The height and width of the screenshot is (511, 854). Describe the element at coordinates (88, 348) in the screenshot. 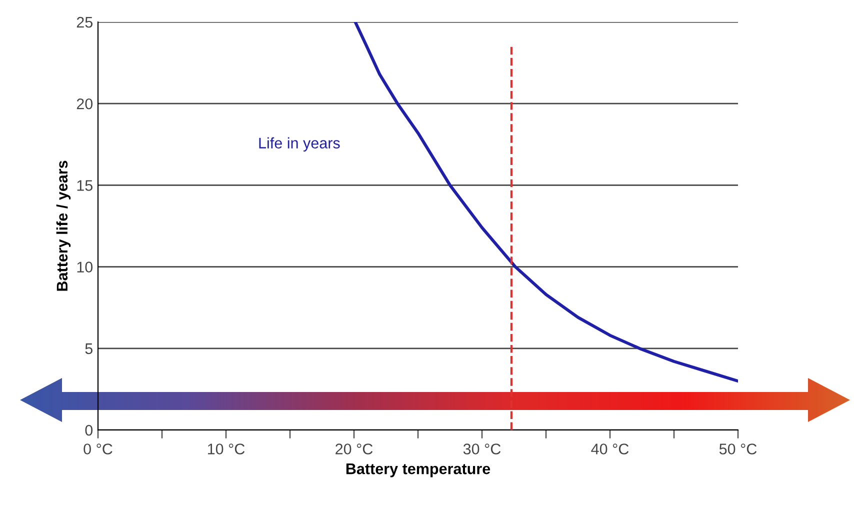

I see `y-tick-label: 5` at that location.